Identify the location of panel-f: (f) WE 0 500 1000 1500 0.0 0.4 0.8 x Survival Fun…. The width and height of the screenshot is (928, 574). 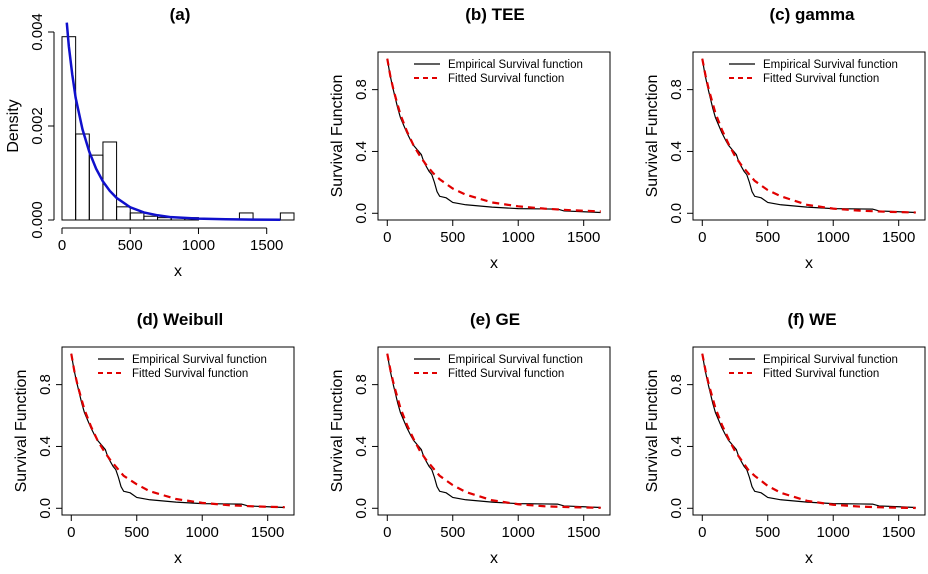
(785, 438).